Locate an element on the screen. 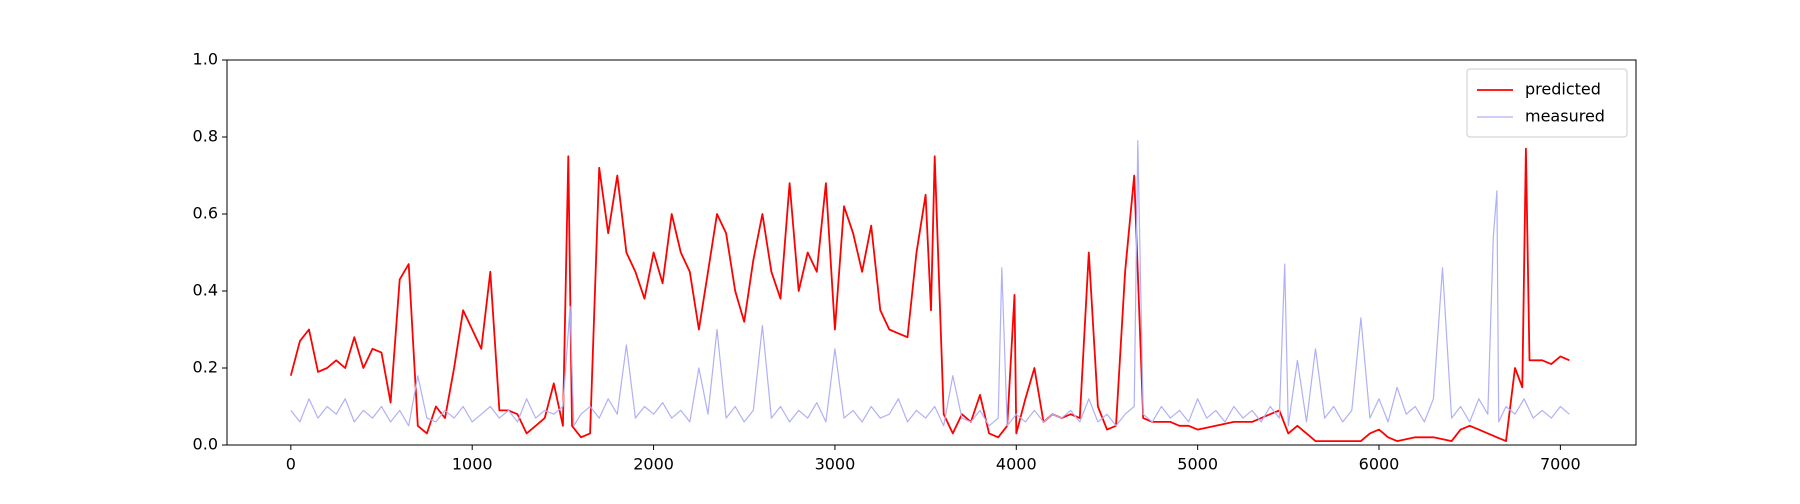 This screenshot has width=1800, height=504. x-tick-label: 5000 is located at coordinates (1197, 464).